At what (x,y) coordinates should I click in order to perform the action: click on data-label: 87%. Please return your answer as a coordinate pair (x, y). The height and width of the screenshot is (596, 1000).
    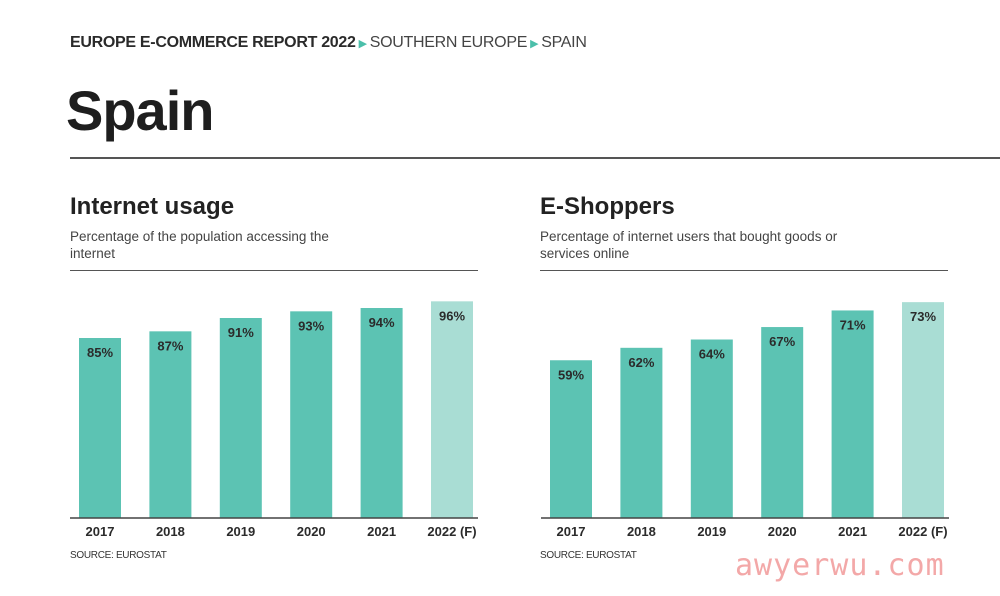
    Looking at the image, I should click on (170, 345).